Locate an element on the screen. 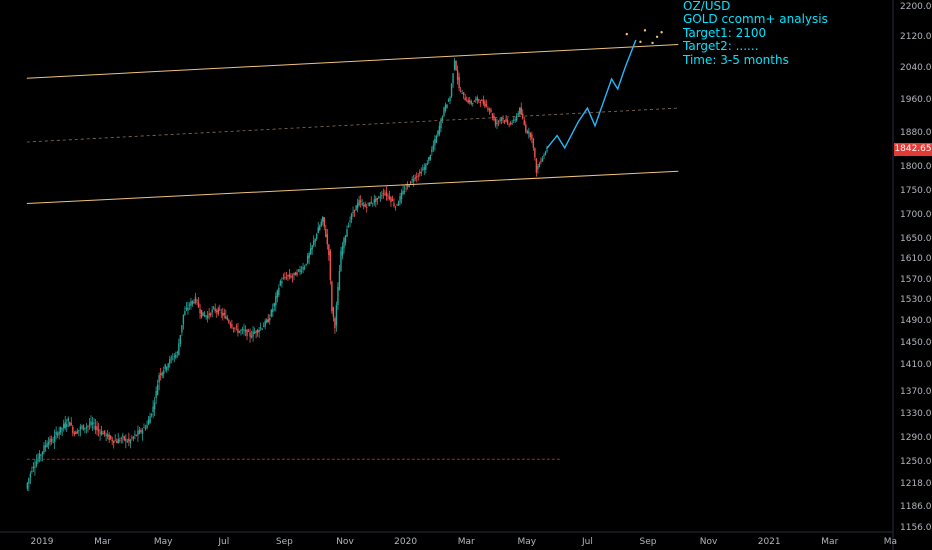 Image resolution: width=932 pixels, height=550 pixels. upper-channel-line is located at coordinates (352, 61).